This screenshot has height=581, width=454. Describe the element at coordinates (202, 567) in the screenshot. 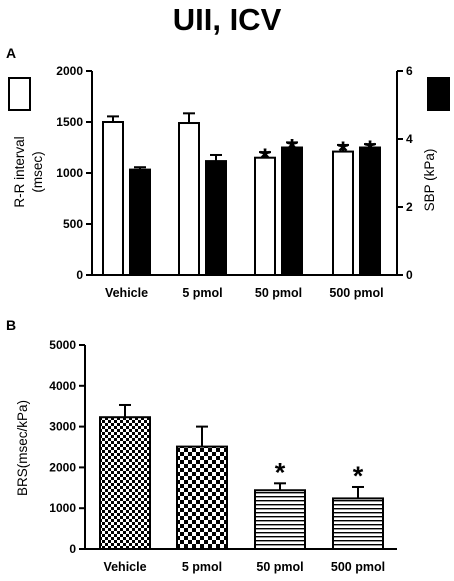

I see `panel-b-category-label: 5 pmol` at that location.